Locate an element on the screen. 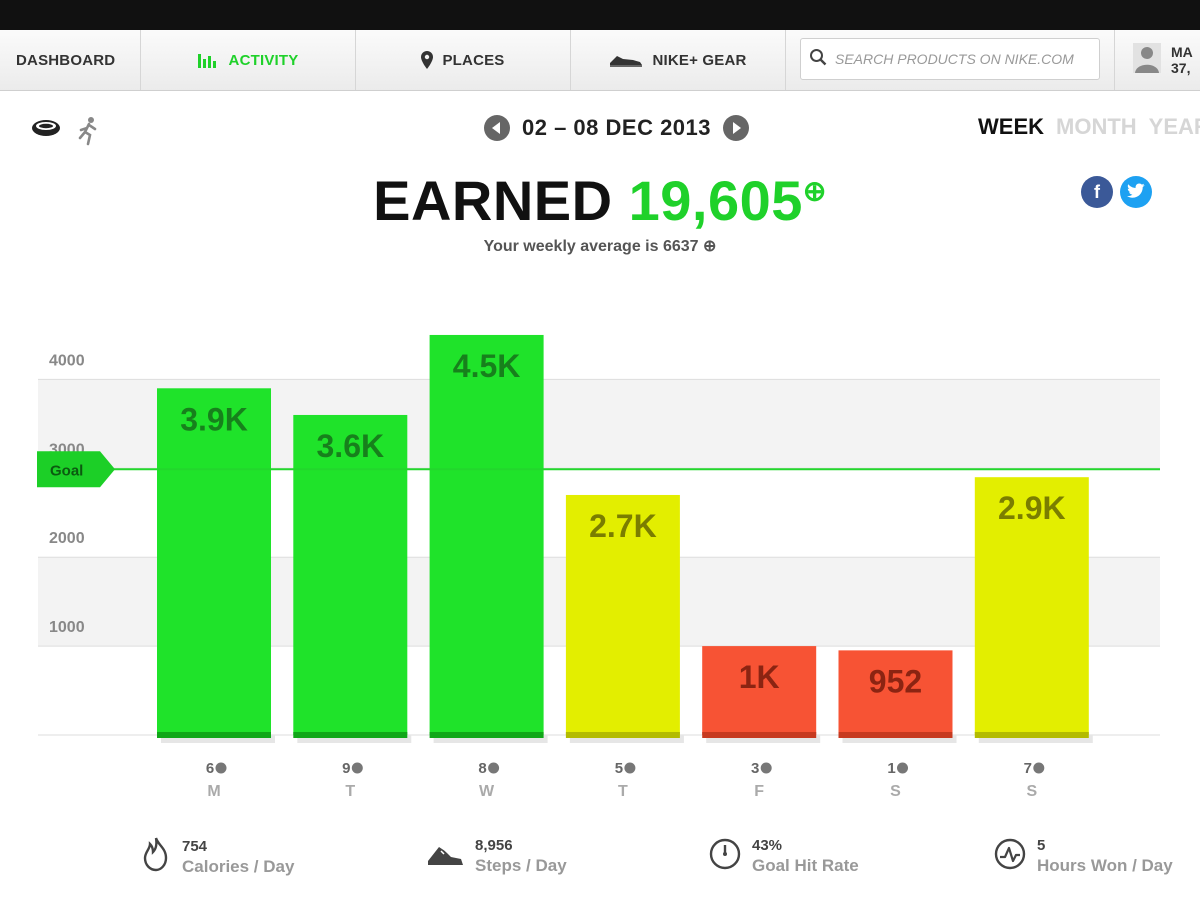  hours-won-label: 8 is located at coordinates (482, 768).